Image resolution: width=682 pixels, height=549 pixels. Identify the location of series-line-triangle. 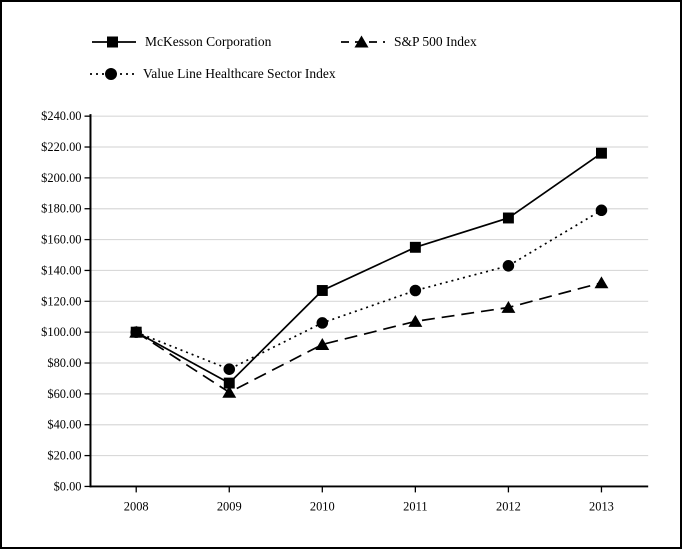
(368, 337).